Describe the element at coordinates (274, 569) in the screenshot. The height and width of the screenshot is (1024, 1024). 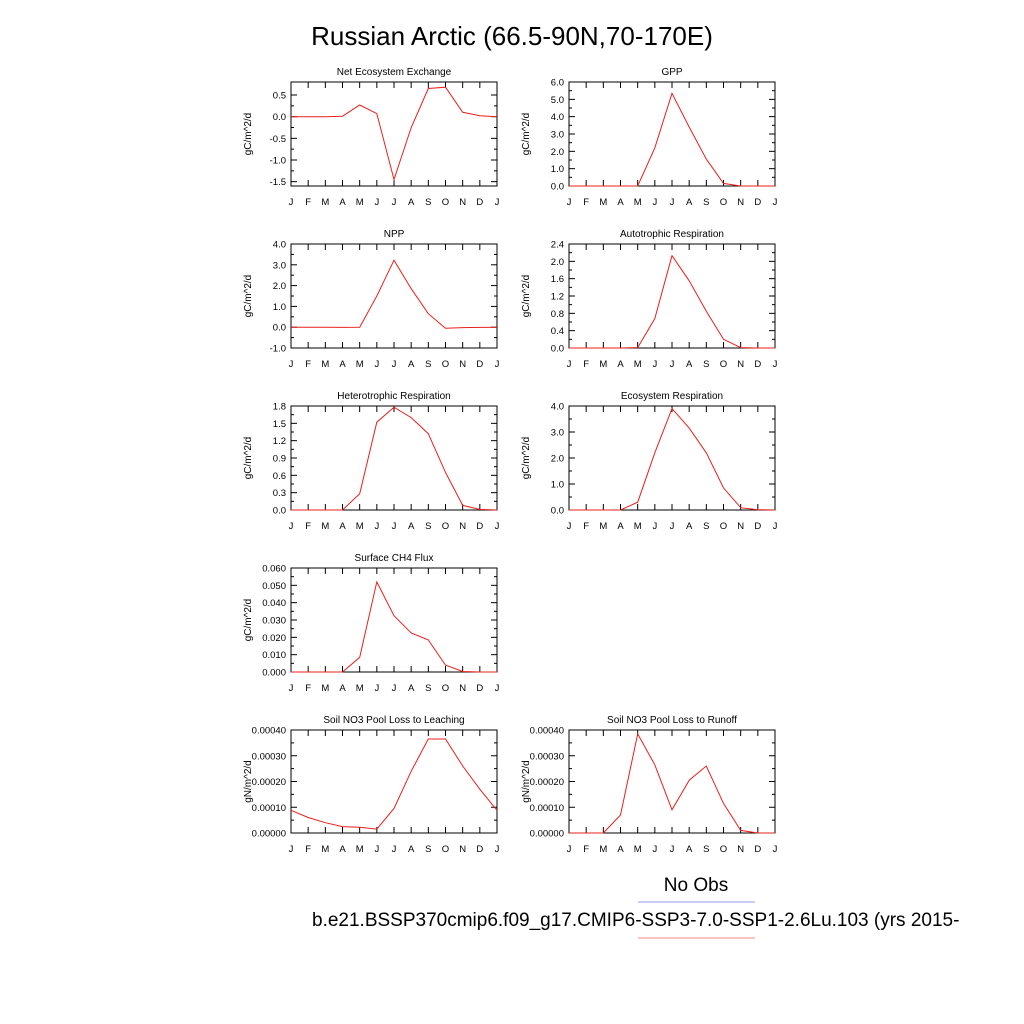
I see `y-tick-label: 0.060` at that location.